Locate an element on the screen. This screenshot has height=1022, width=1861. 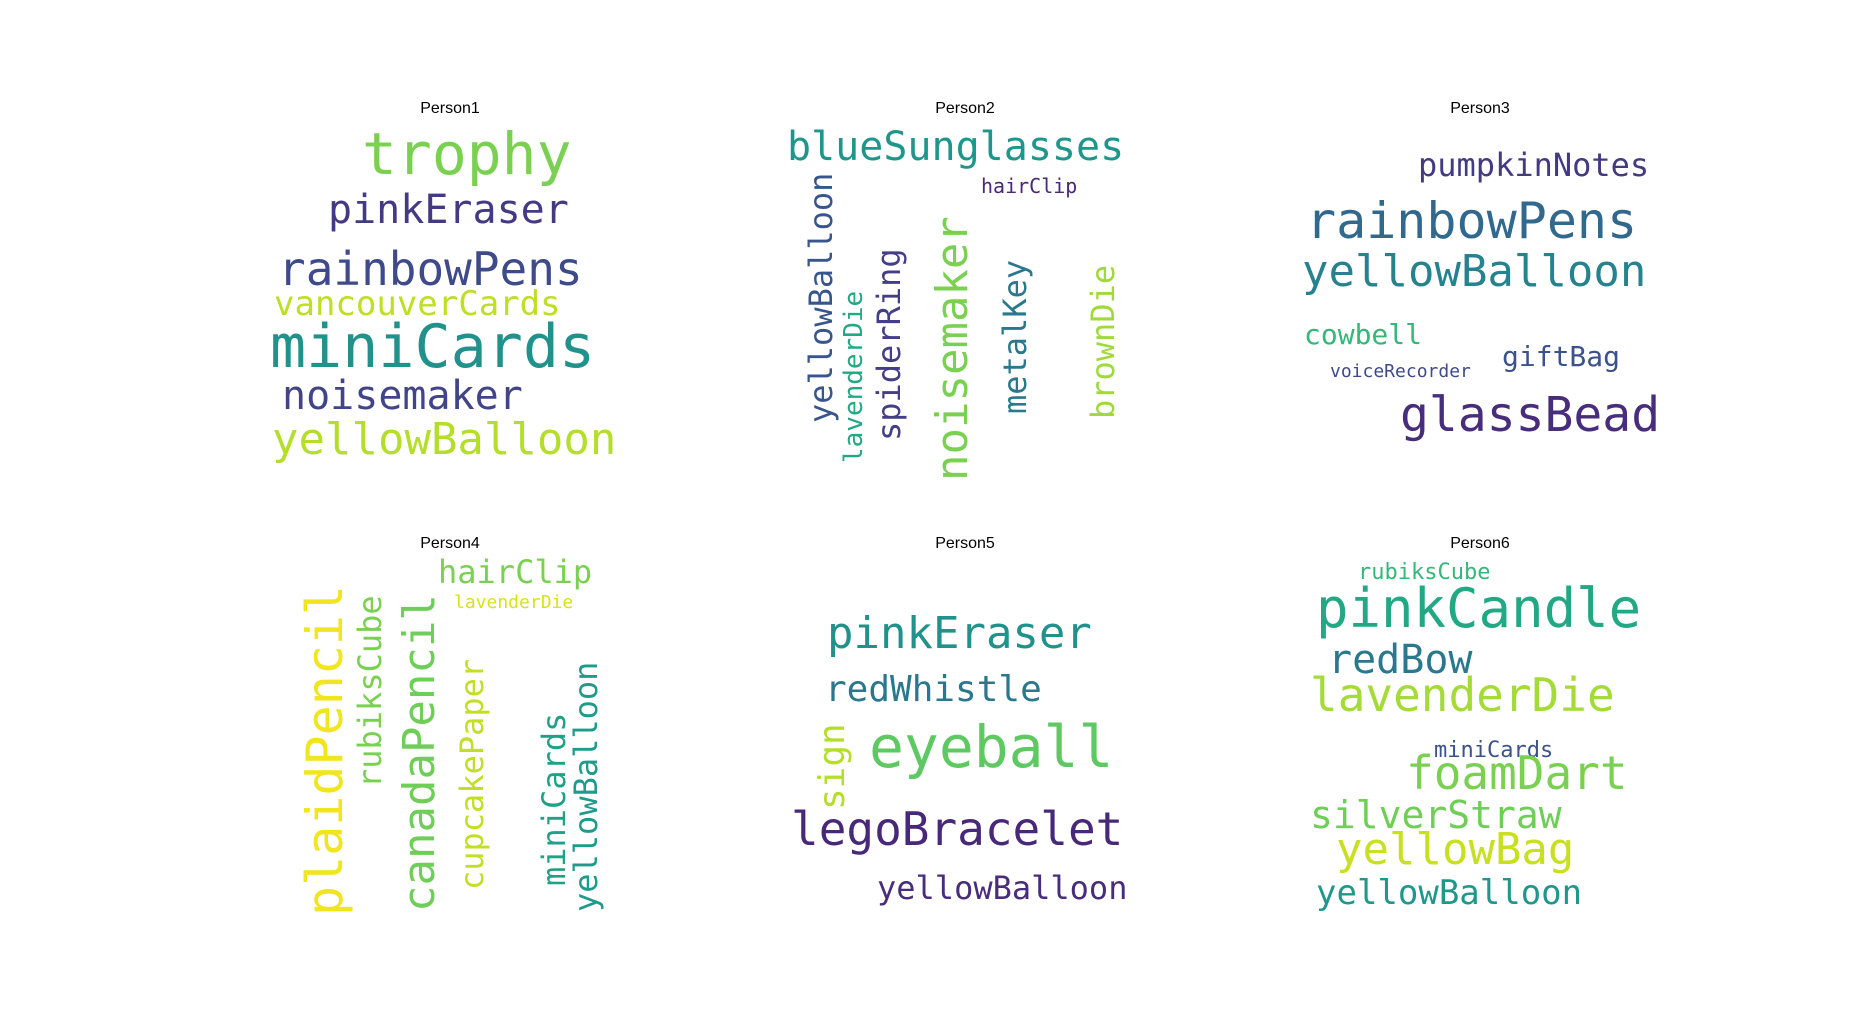
word: vancouverCards is located at coordinates (417, 304).